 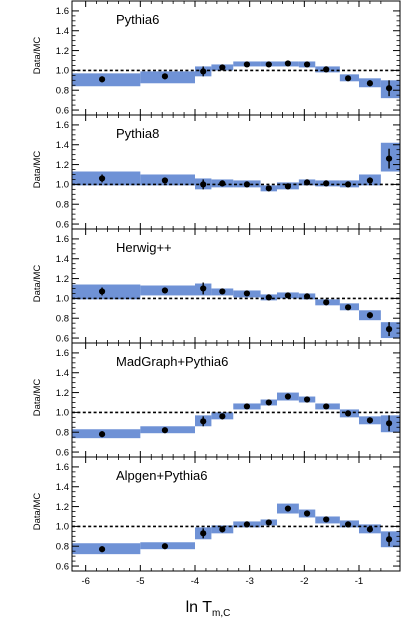 What do you see at coordinates (140, 581) in the screenshot?
I see `x-tick-label-1: -5` at bounding box center [140, 581].